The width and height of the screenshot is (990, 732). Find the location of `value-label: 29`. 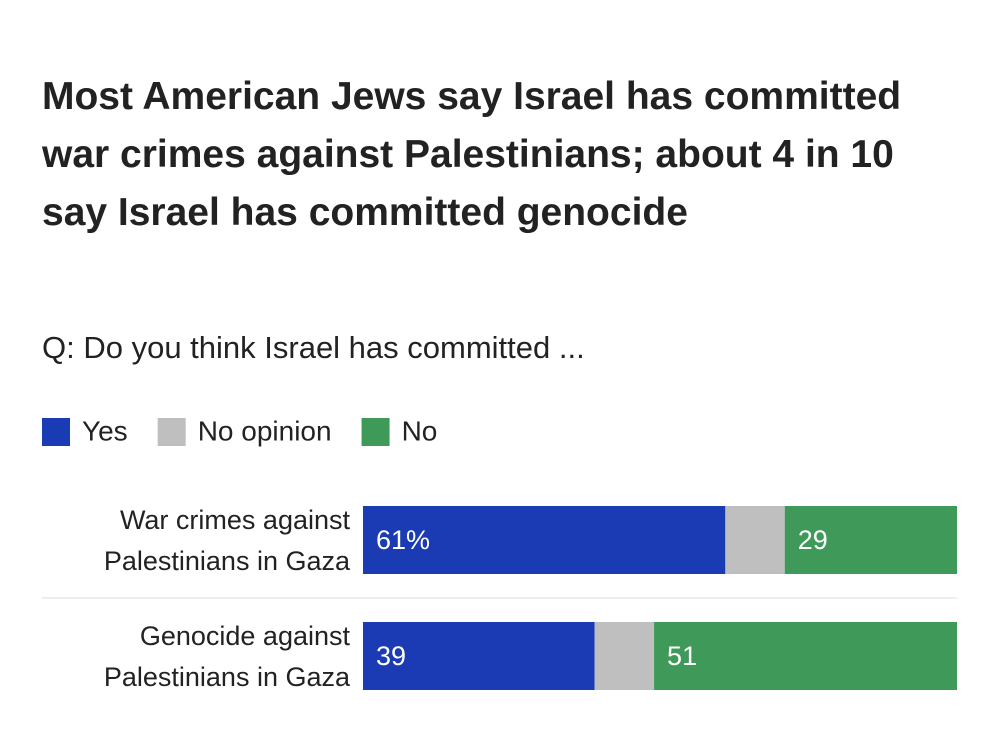

value-label: 29 is located at coordinates (813, 540).